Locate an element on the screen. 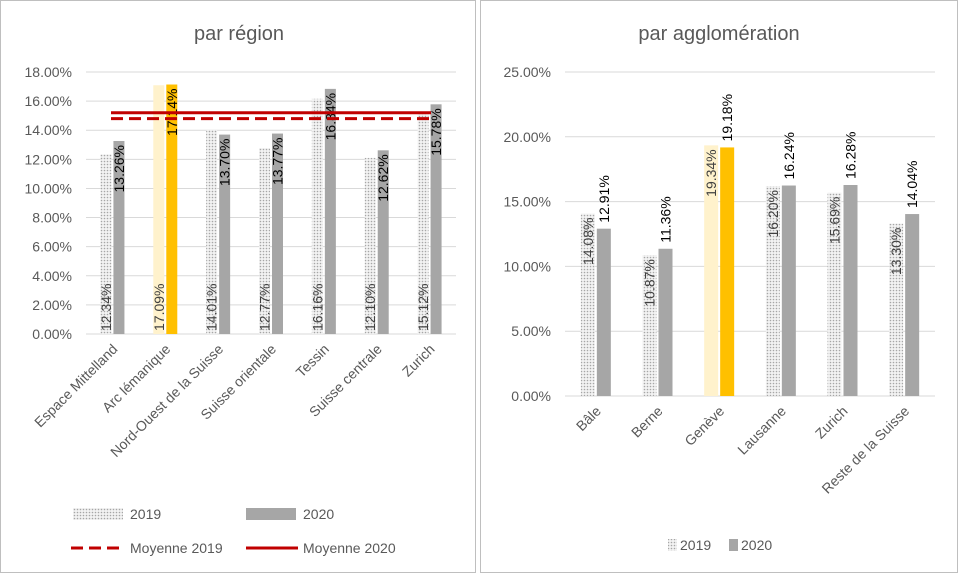 The height and width of the screenshot is (579, 958). bar-2019-arc-lemanique is located at coordinates (159, 210).